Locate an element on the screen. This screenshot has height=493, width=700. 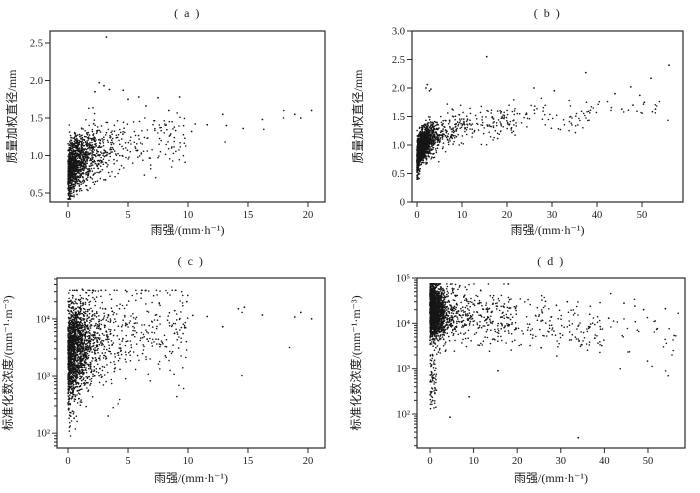
tick-label: 10⁵ is located at coordinates (403, 279).